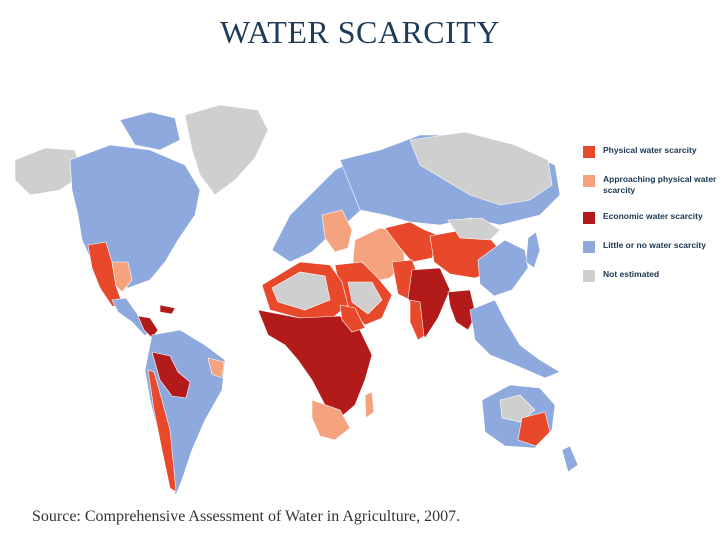  I want to click on region-southeast-asia-economic, so click(462, 310).